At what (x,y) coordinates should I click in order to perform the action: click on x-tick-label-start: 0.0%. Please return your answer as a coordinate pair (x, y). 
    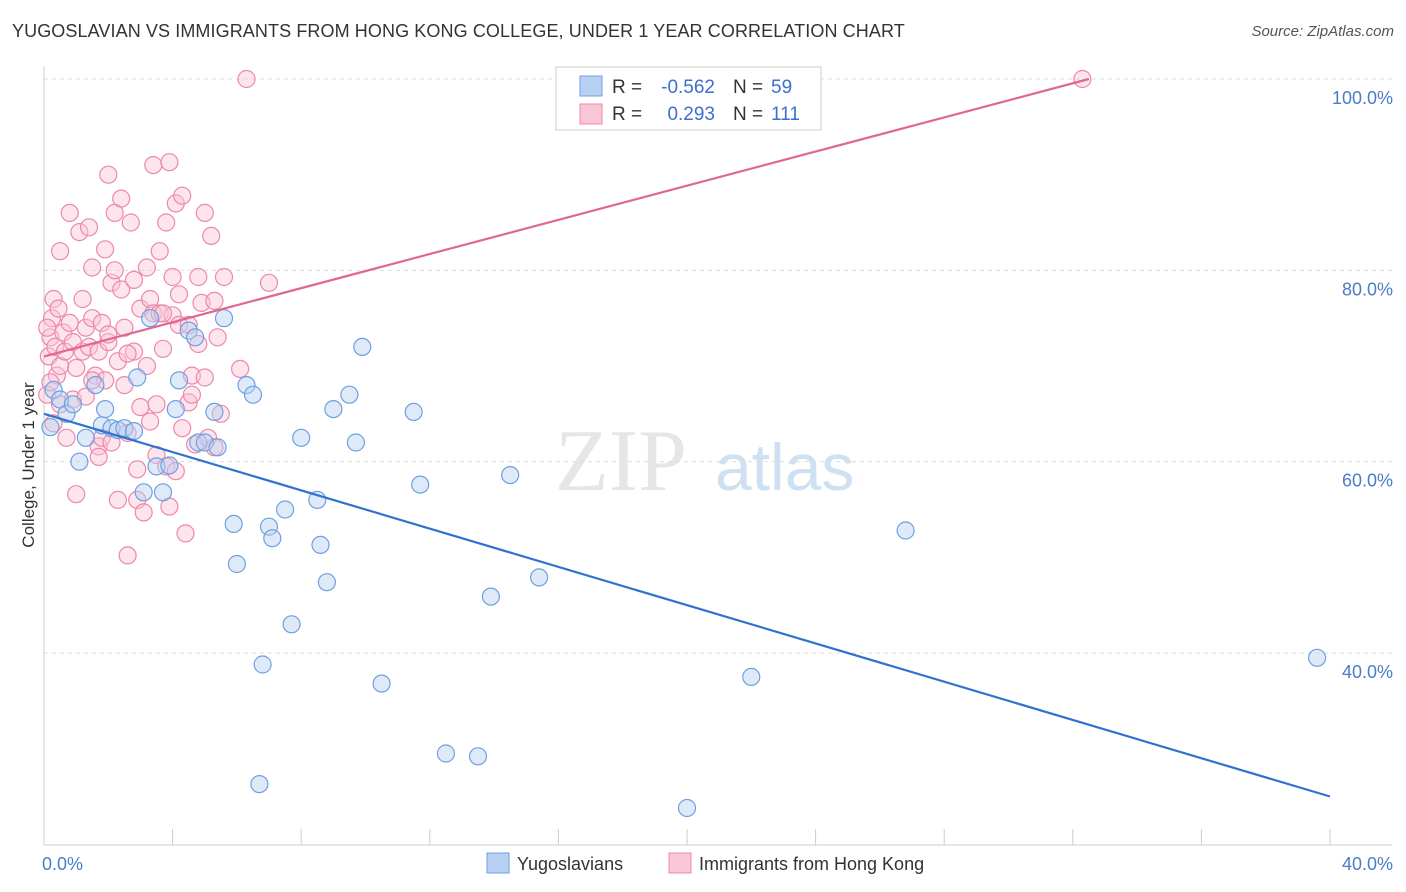
    Looking at the image, I should click on (62, 864).